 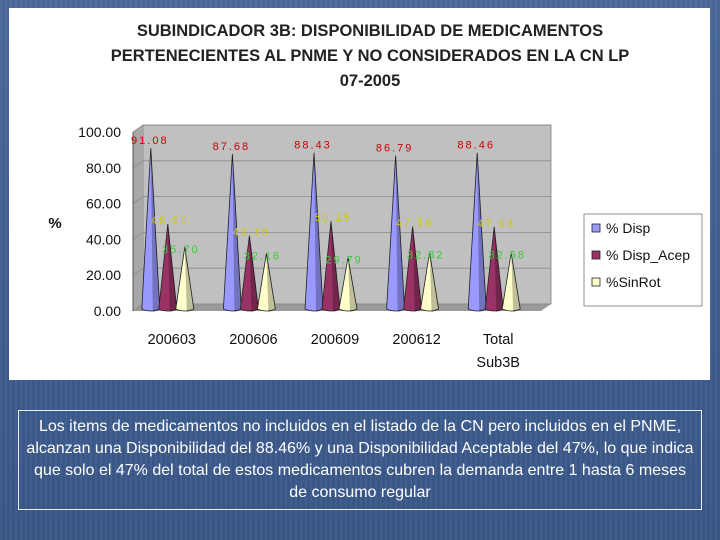 I want to click on y-tick-label: 100.00, so click(x=99, y=132).